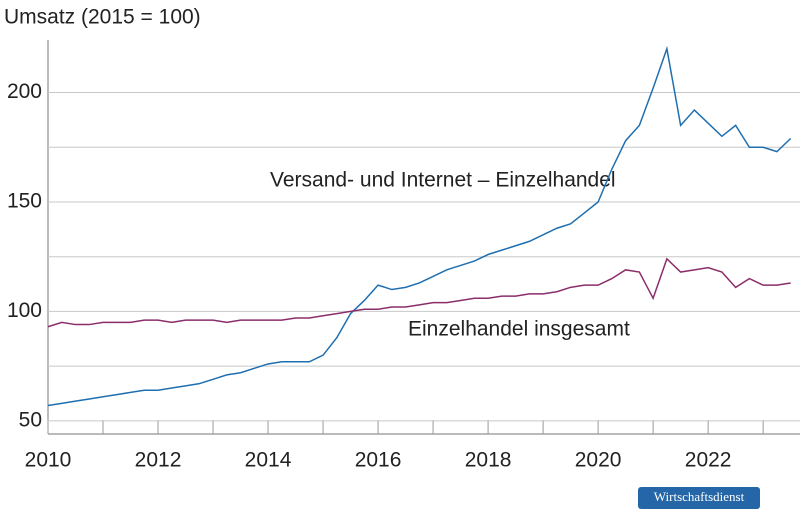 Image resolution: width=800 pixels, height=511 pixels. I want to click on y-tick-label: 150, so click(24, 201).